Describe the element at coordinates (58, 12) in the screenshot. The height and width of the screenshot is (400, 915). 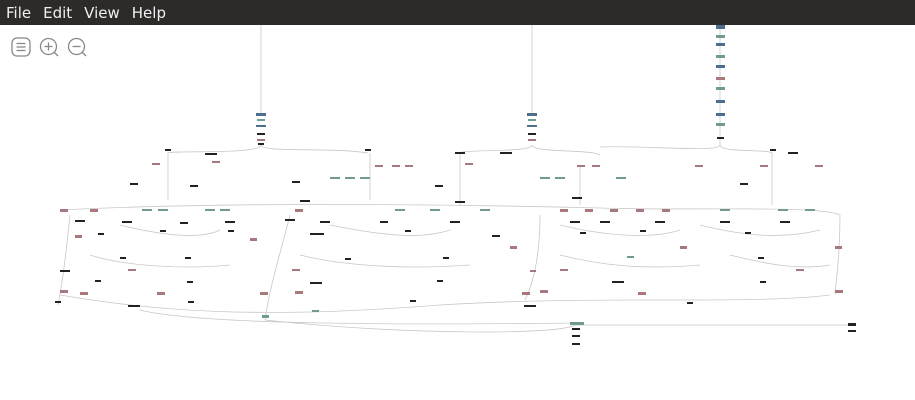
I see `menu-edit: Edit` at that location.